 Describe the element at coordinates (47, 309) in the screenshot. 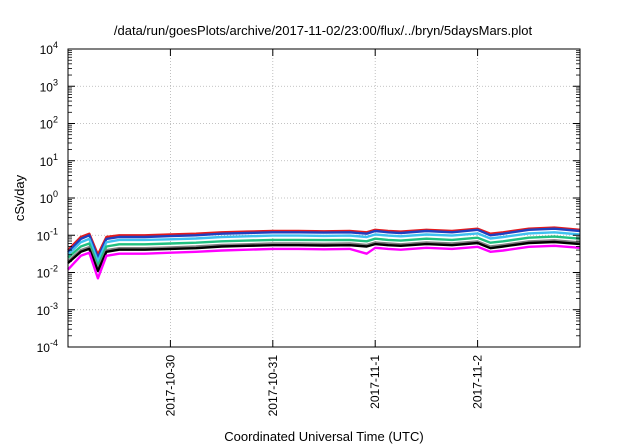

I see `y-tick-label: 10⁻³` at that location.